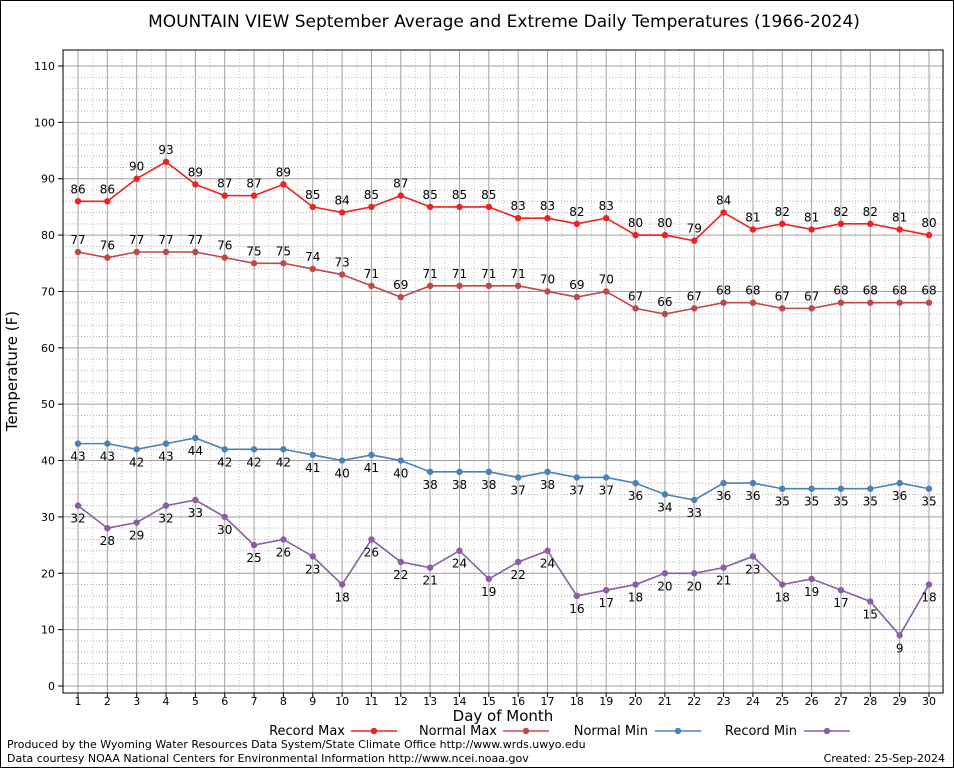  Describe the element at coordinates (107, 189) in the screenshot. I see `record-max-data-label: 86` at that location.